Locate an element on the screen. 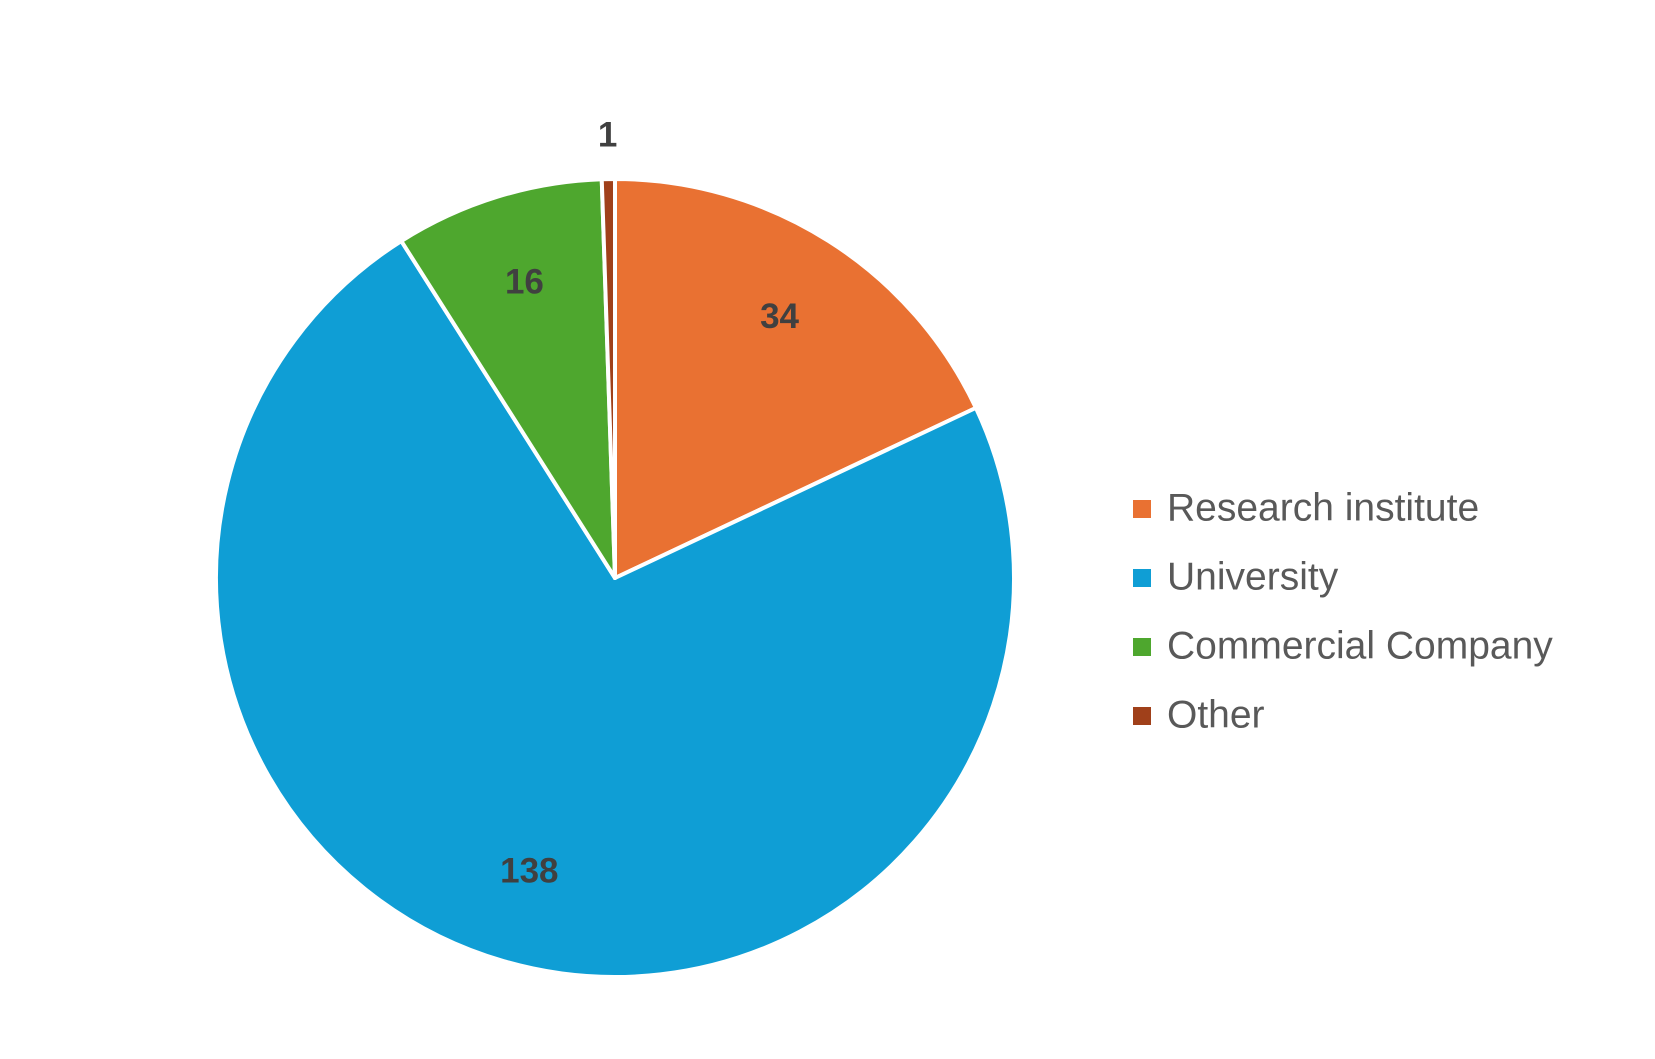  legend-label: University is located at coordinates (1253, 576).